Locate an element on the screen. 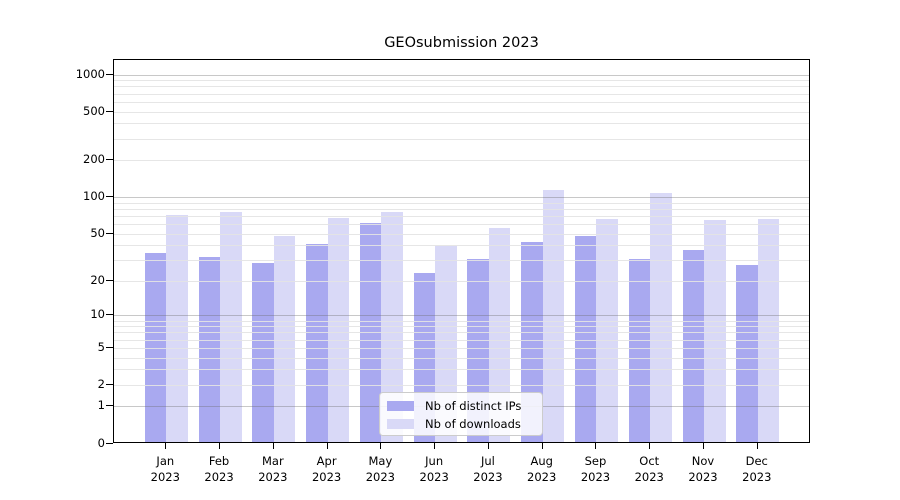 Image resolution: width=900 pixels, height=500 pixels. bar-downloads-nov is located at coordinates (715, 330).